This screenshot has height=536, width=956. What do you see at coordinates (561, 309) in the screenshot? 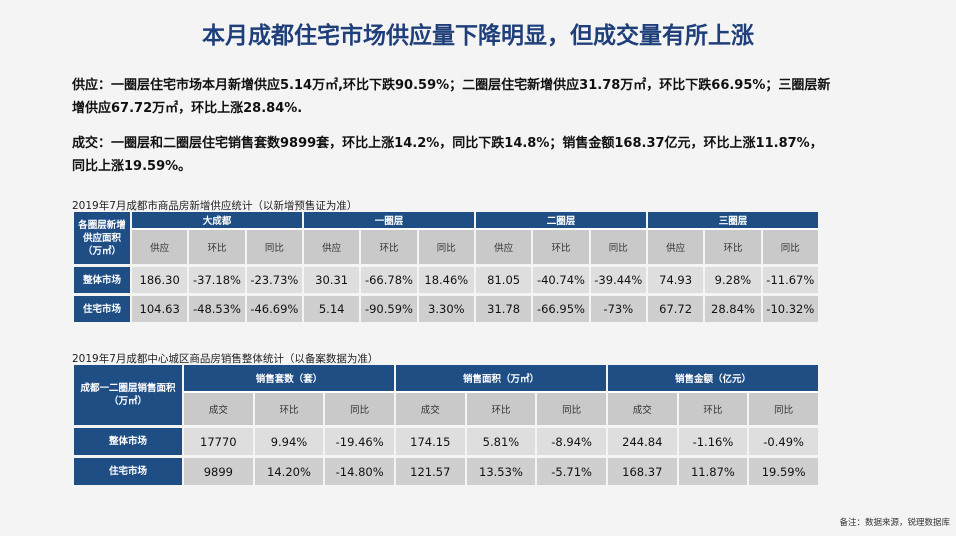
I see `table-cell: -66.95%` at bounding box center [561, 309].